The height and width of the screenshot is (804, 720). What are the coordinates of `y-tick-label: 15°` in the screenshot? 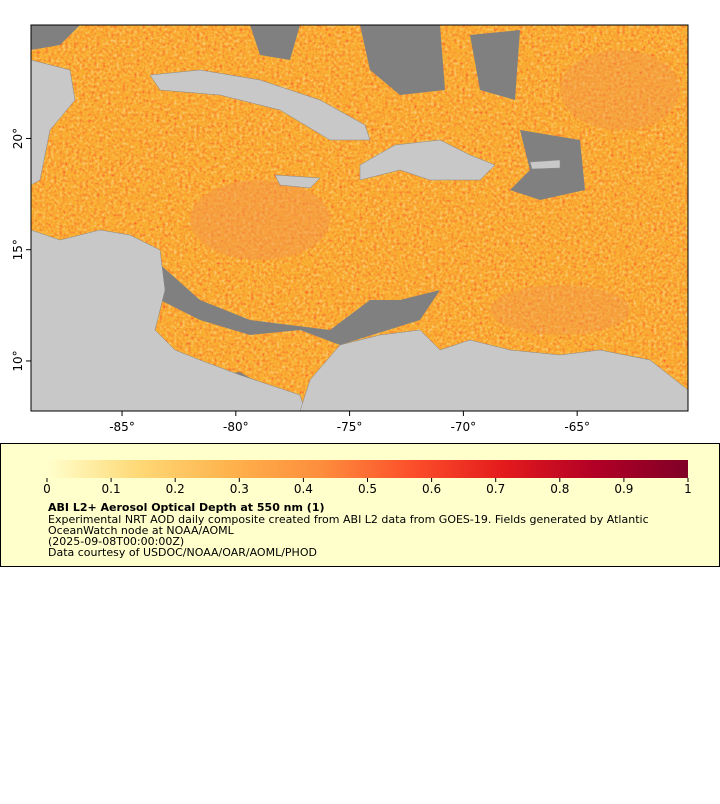 It's located at (18, 249).